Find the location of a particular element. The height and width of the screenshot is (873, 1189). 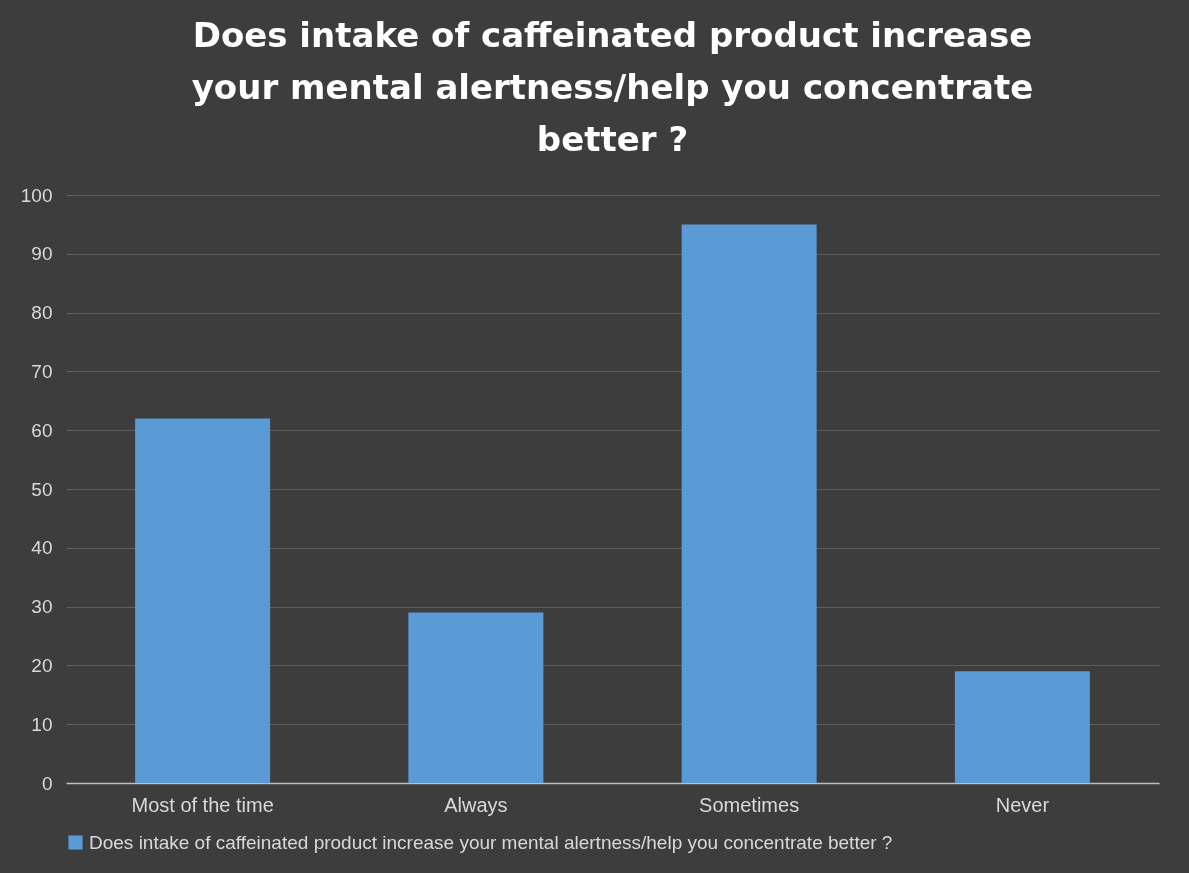

chart-title: Does intake of caffeinated product increase your mental alertness/help you concentrate better ? is located at coordinates (612, 87).